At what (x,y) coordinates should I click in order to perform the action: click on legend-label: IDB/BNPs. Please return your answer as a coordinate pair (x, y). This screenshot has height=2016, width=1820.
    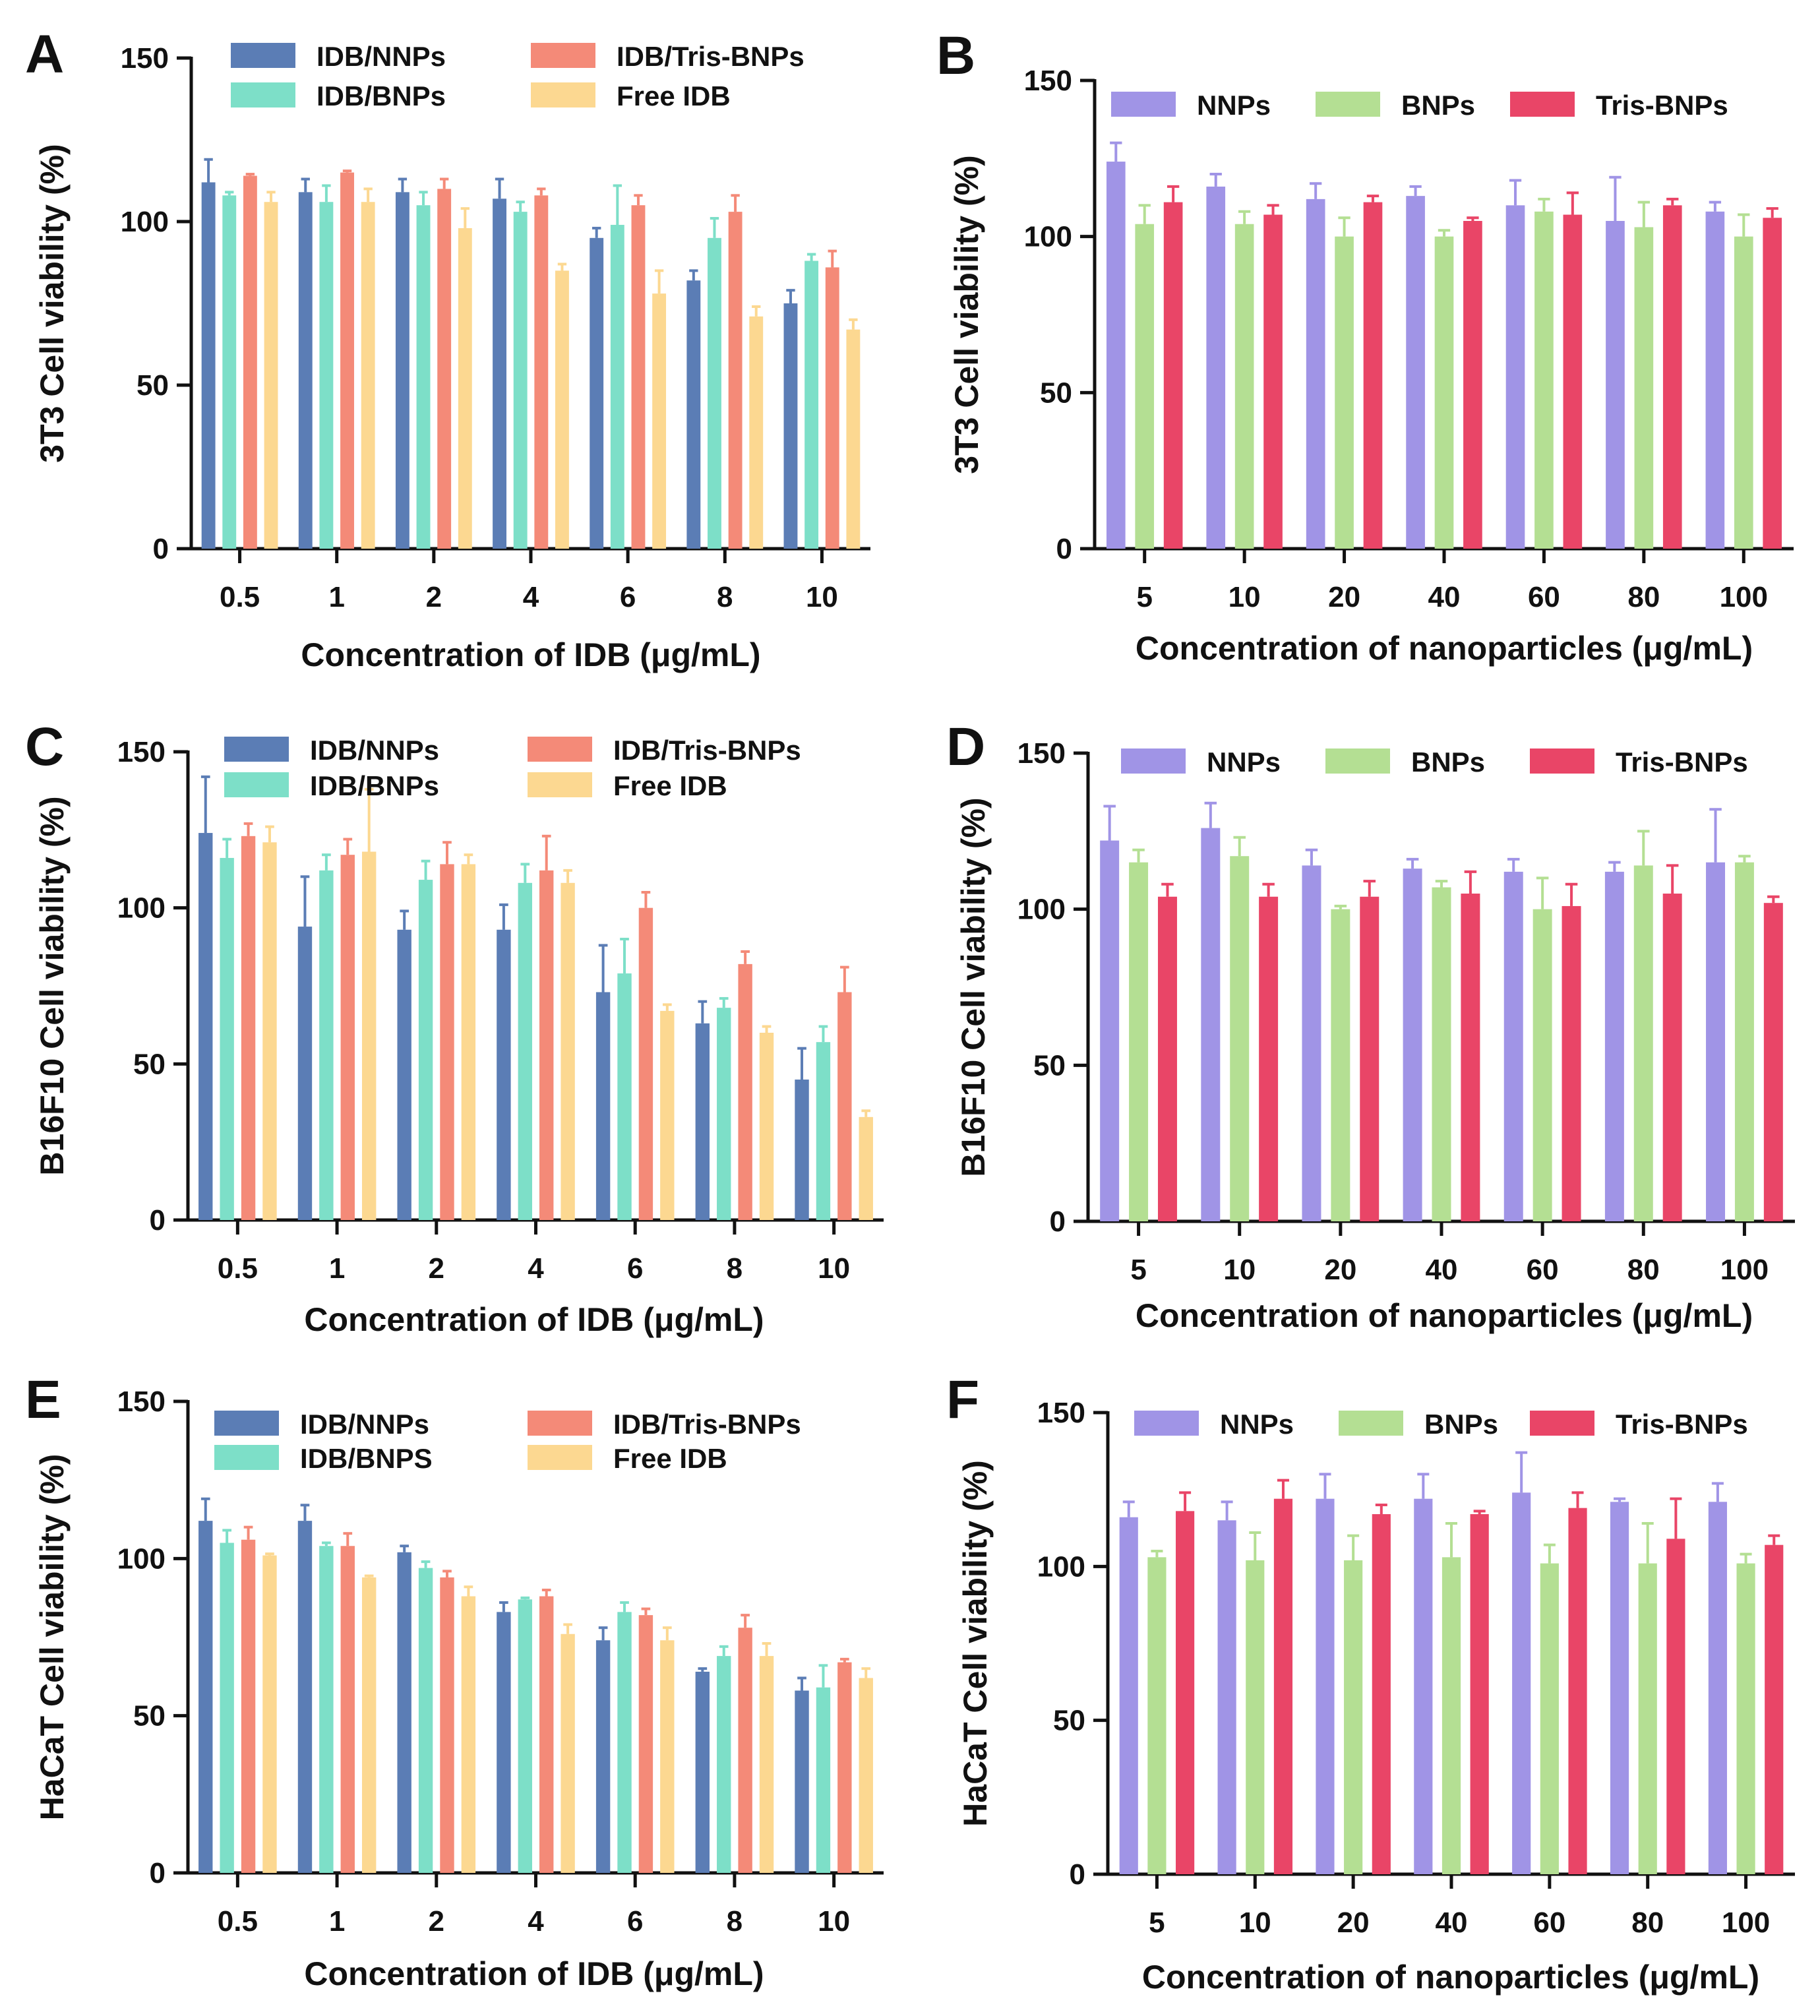
    Looking at the image, I should click on (374, 785).